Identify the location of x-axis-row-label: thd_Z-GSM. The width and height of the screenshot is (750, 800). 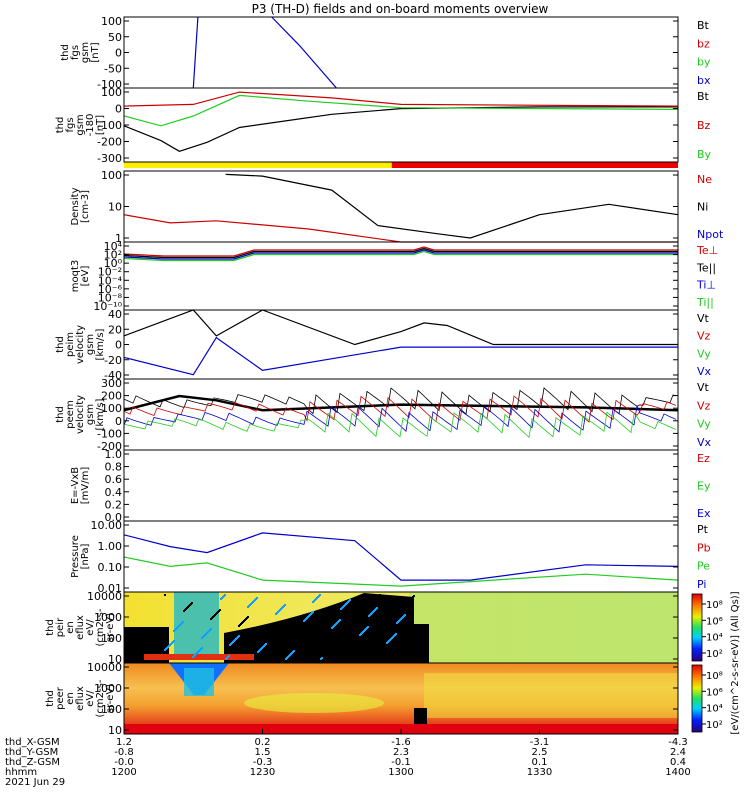
(32, 762).